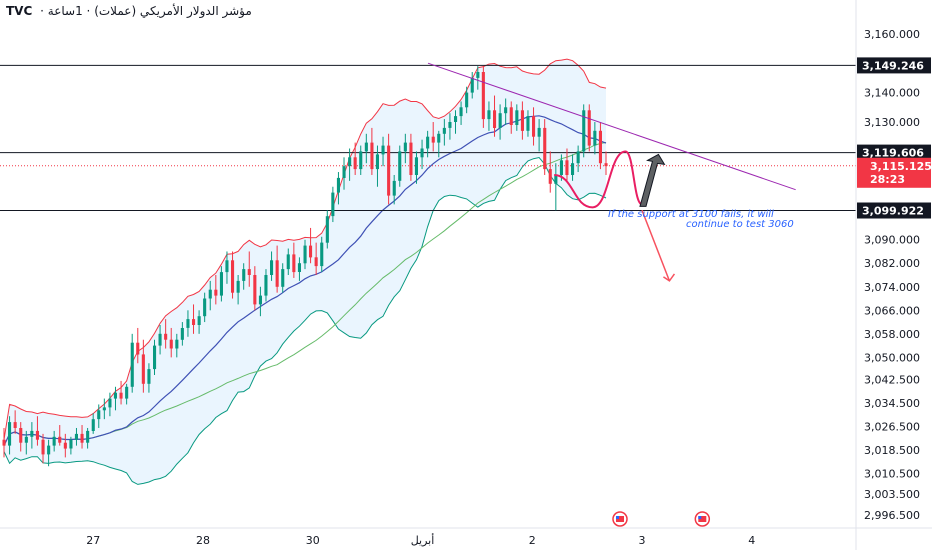  Describe the element at coordinates (740, 224) in the screenshot. I see `annotation-line-2: continue to test 3060` at that location.